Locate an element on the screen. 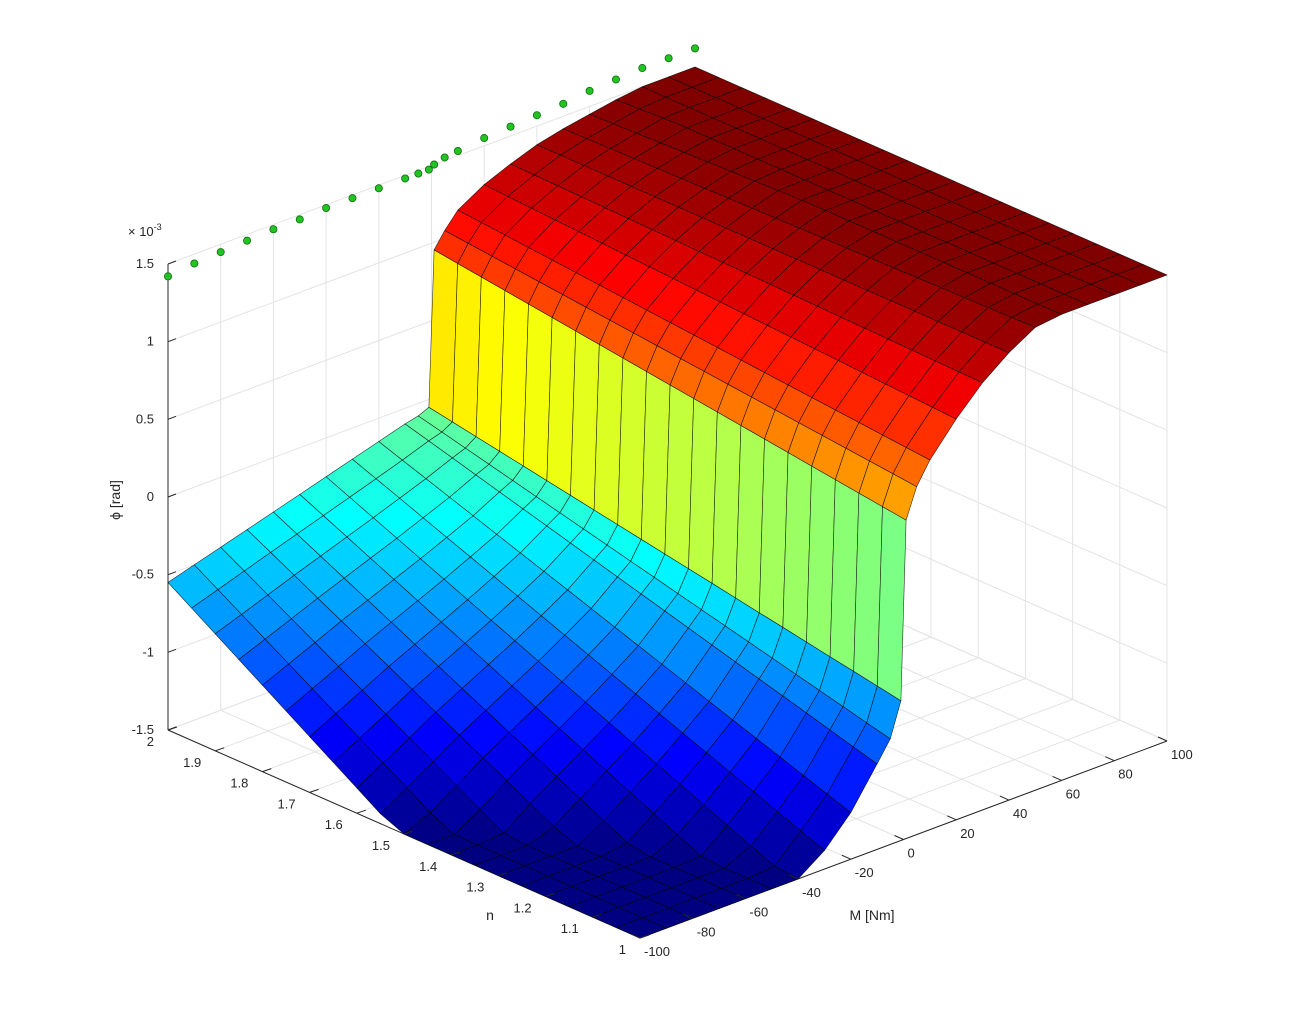  x-tick-label: 1.8 is located at coordinates (239, 783).